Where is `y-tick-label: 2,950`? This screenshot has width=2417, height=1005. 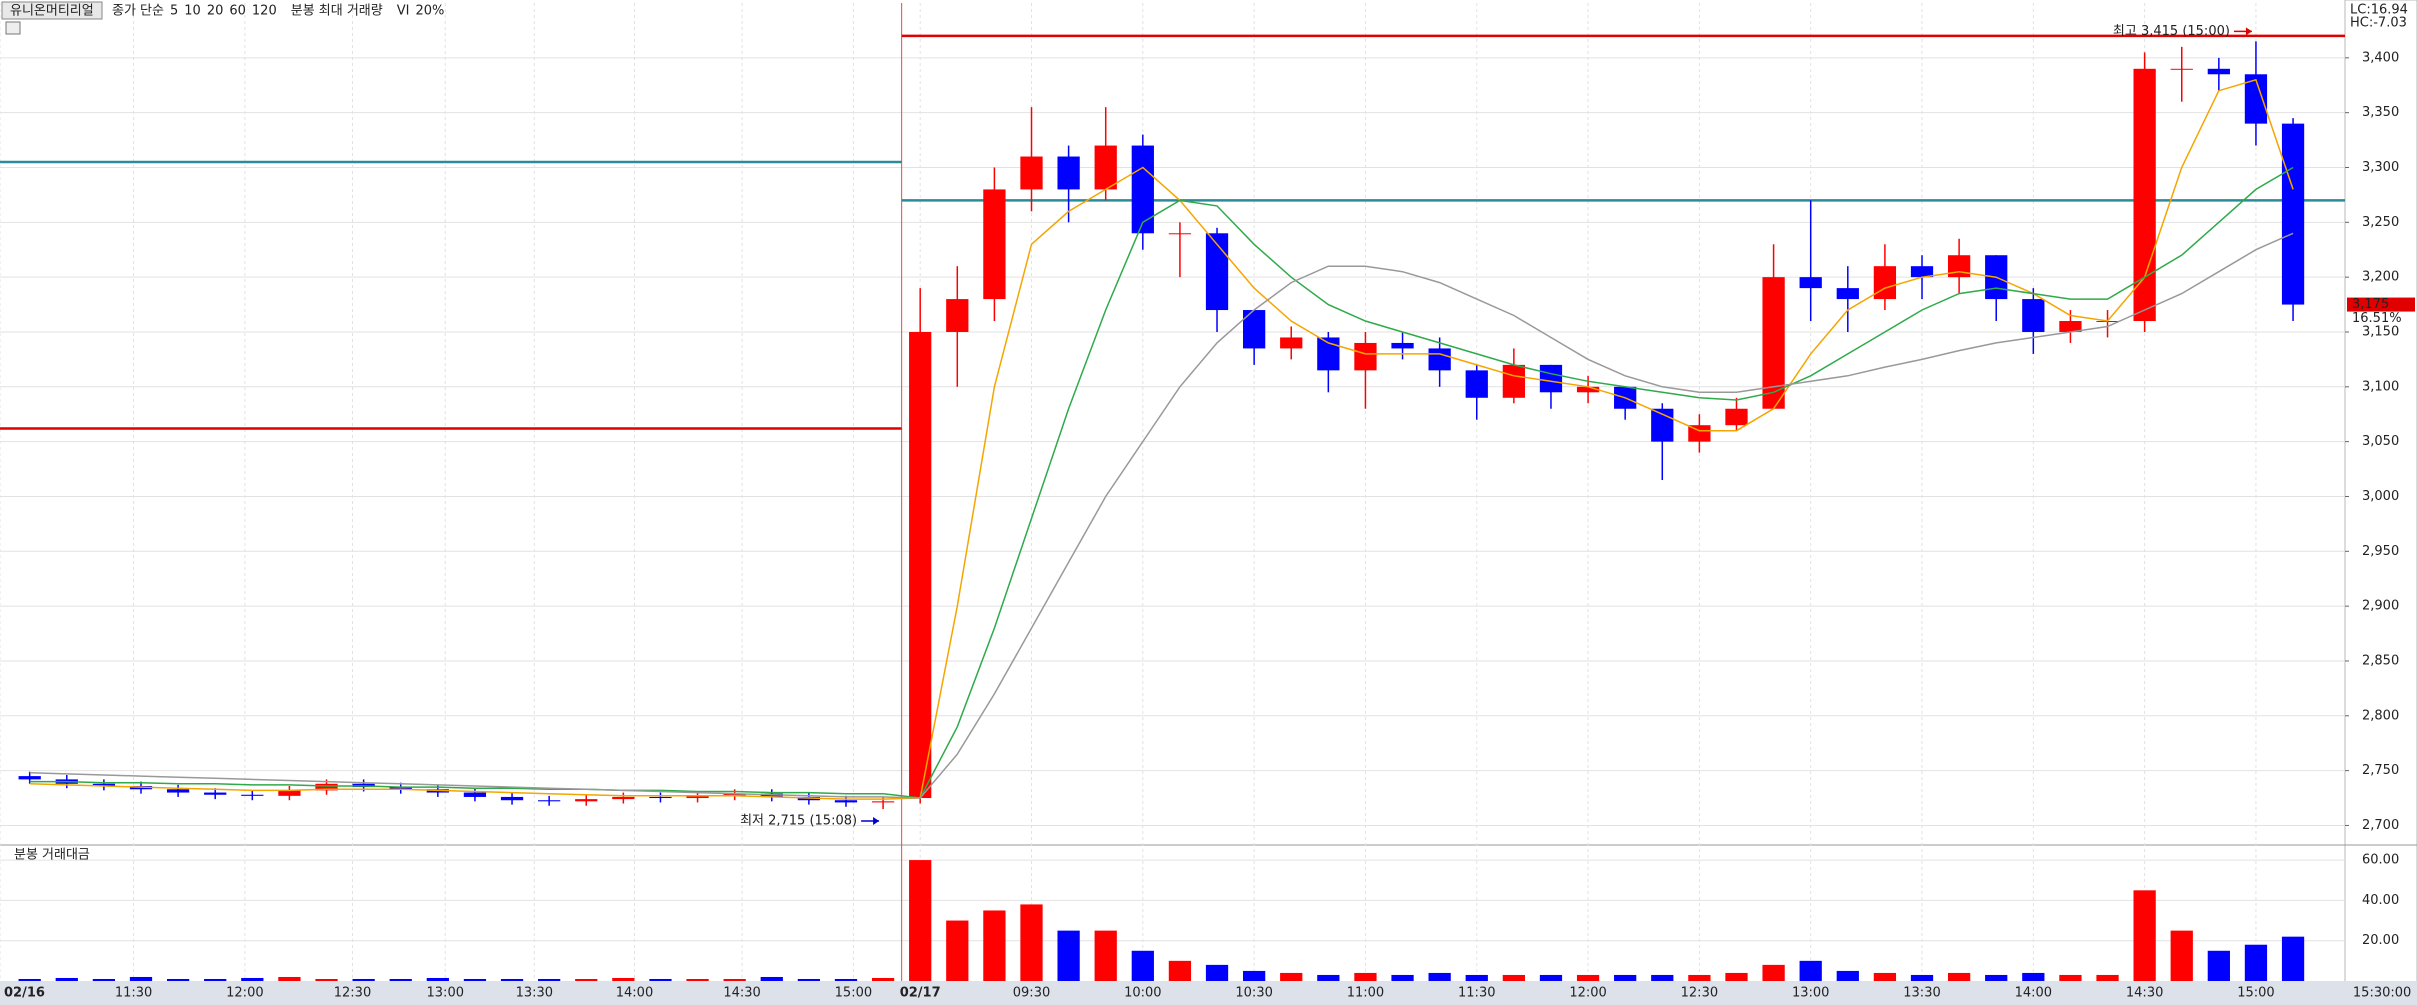 y-tick-label: 2,950 is located at coordinates (2380, 551).